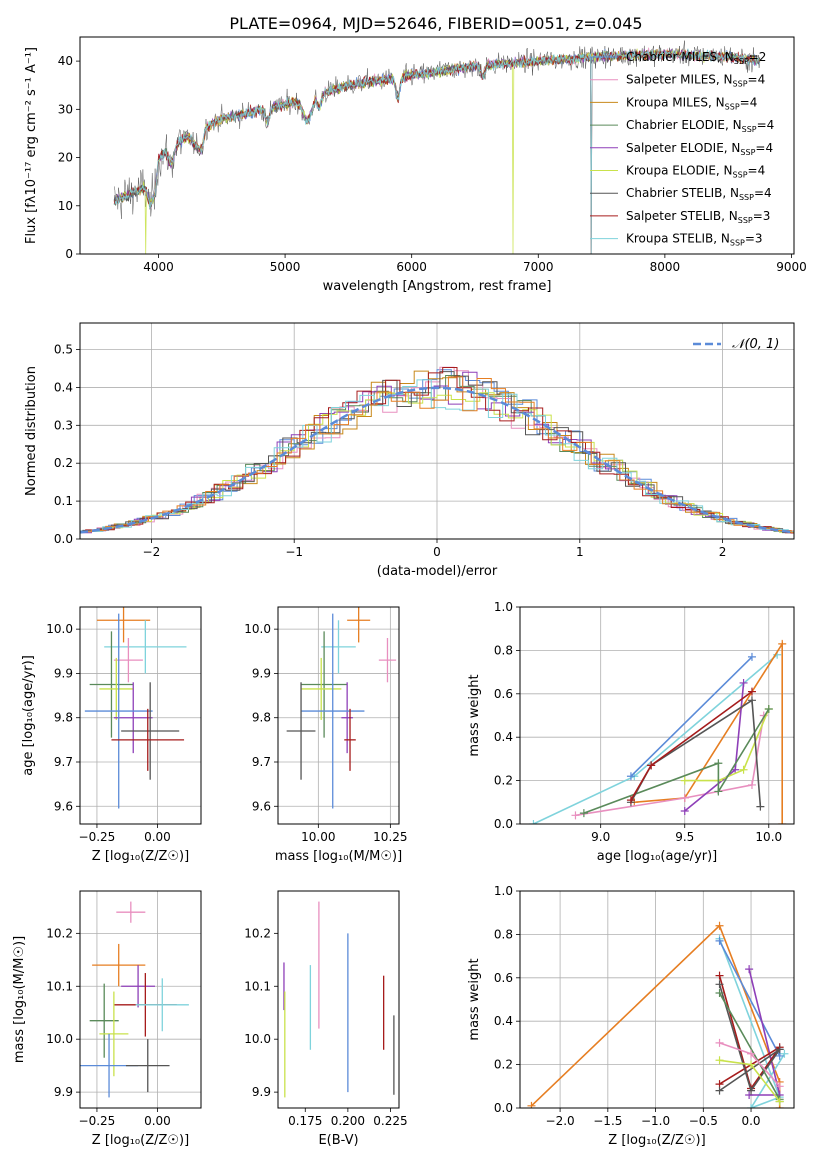  Describe the element at coordinates (294, 552) in the screenshot. I see `x-tick-label: −1` at that location.